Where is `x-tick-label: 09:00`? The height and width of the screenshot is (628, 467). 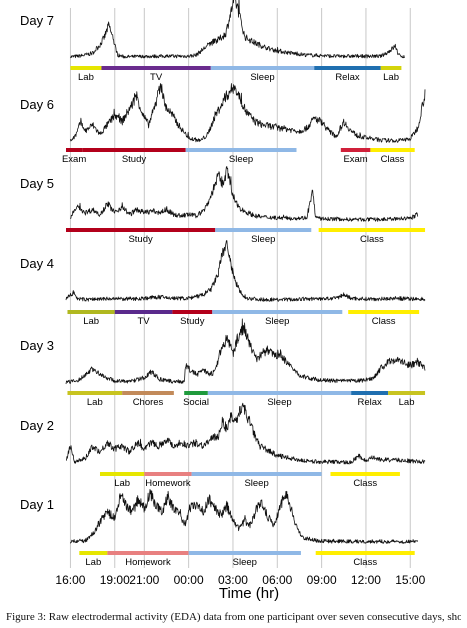
x-tick-label: 09:00 is located at coordinates (322, 580).